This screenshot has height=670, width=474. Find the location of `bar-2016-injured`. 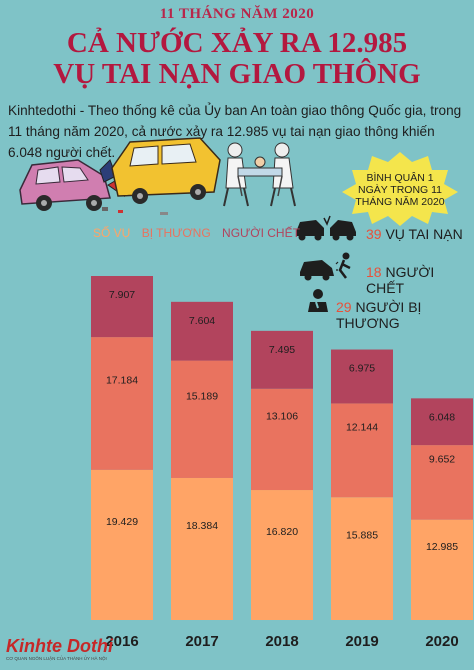

bar-2016-injured is located at coordinates (122, 403).